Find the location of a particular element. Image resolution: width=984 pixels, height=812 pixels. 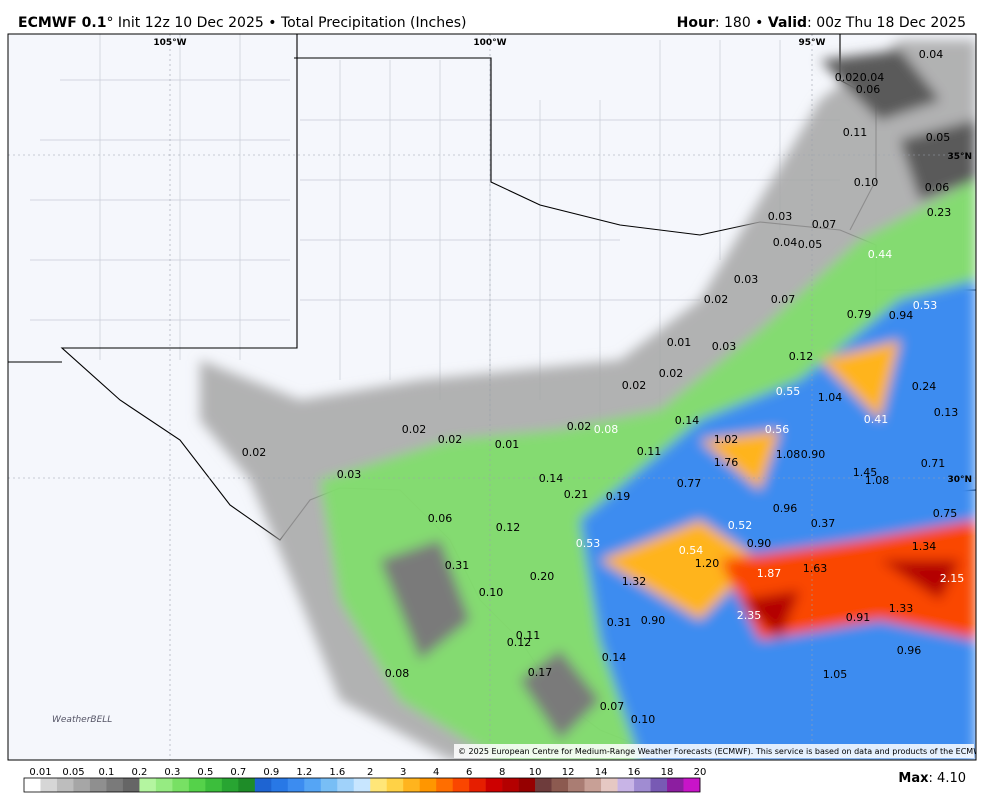

gridline-label: 35°N is located at coordinates (959, 157).